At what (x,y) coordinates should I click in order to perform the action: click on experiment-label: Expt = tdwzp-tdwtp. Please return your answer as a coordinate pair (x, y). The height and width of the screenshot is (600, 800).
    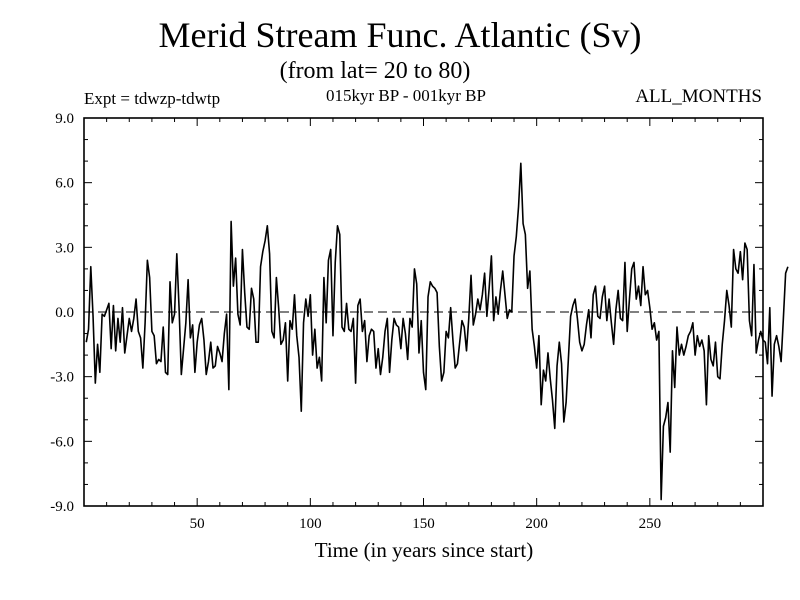
    Looking at the image, I should click on (152, 98).